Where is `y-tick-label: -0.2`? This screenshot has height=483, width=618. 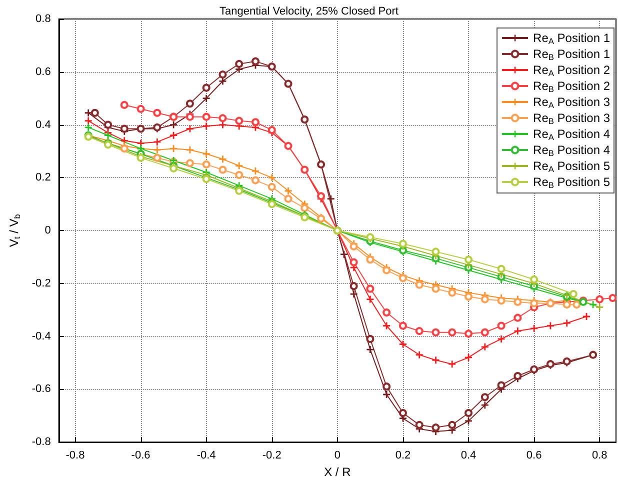 y-tick-label: -0.2 is located at coordinates (41, 283).